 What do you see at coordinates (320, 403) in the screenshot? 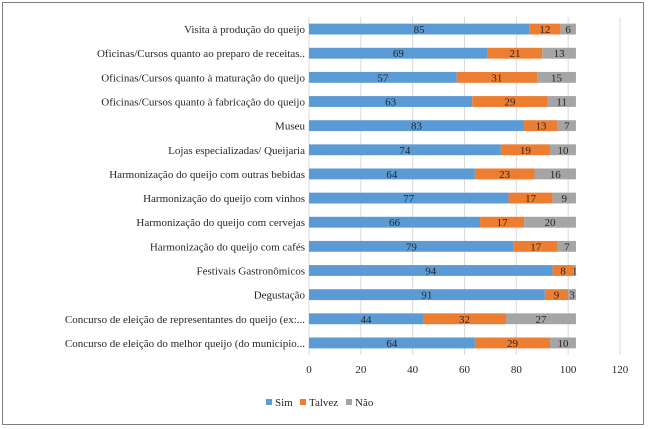
I see `legend: Sim Talvez Não` at bounding box center [320, 403].